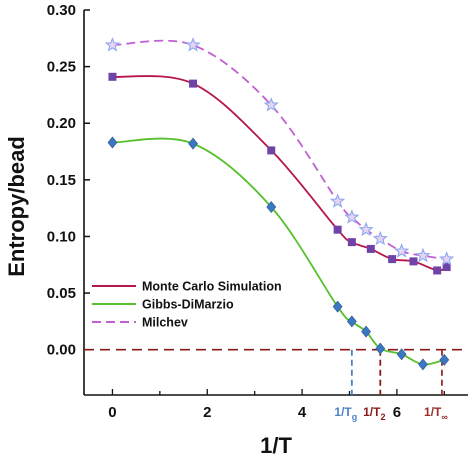  What do you see at coordinates (397, 412) in the screenshot?
I see `x-tick-label: 6` at bounding box center [397, 412].